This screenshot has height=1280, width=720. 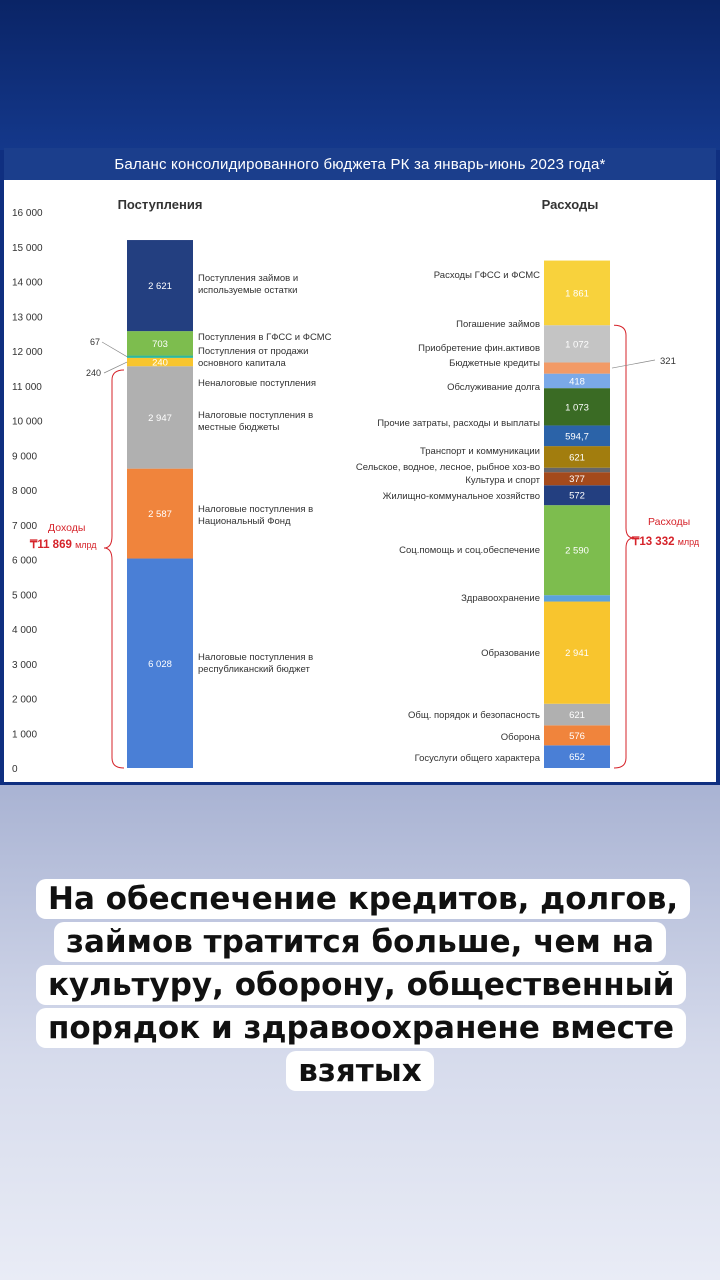 I want to click on segment-value-label: 377, so click(x=577, y=479).